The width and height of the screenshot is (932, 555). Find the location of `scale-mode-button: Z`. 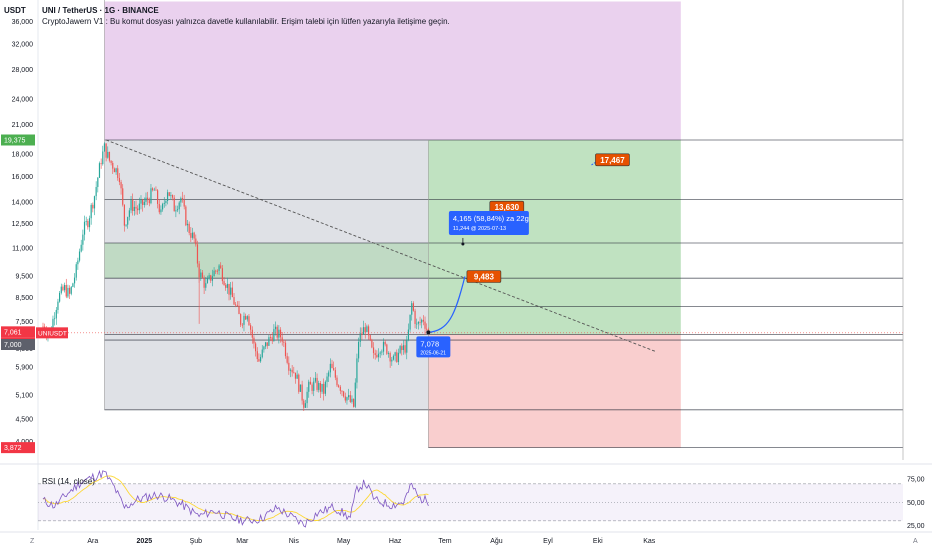

scale-mode-button: Z is located at coordinates (32, 541).